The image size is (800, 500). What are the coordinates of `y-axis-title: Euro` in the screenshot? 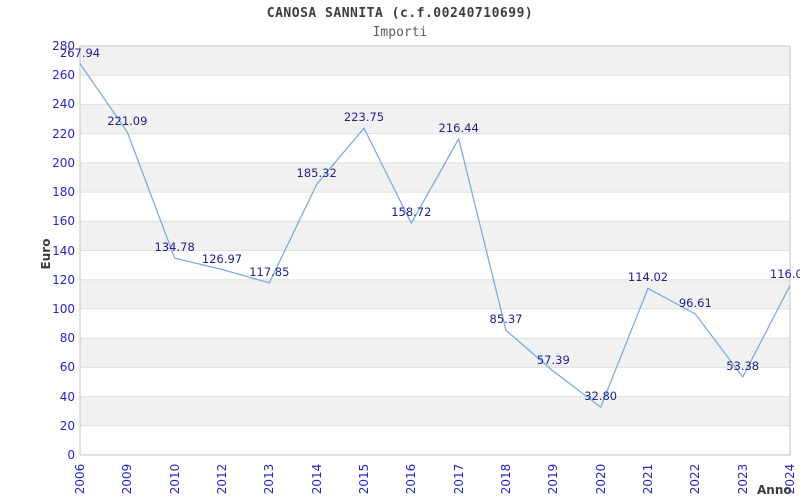 It's located at (46, 254).